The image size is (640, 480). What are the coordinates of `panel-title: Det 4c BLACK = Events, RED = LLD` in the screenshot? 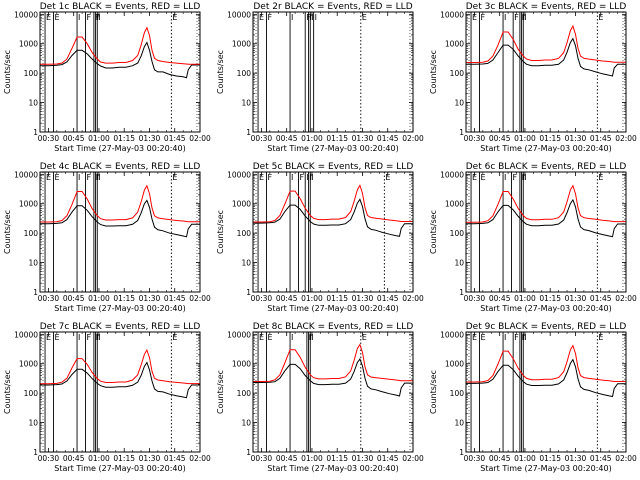 It's located at (120, 167).